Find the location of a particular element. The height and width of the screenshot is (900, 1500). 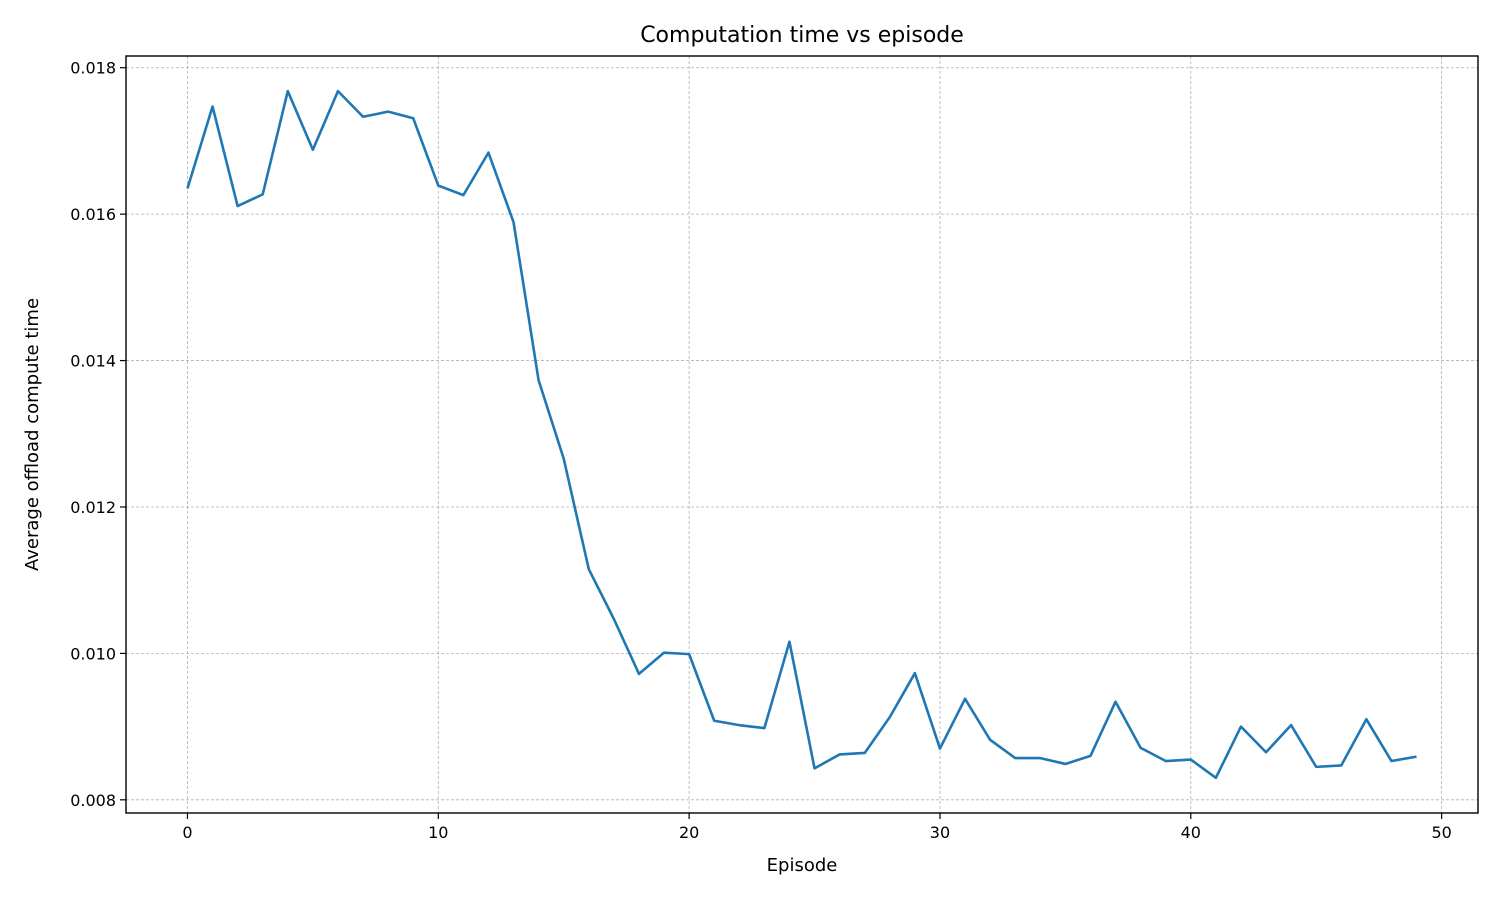

chart-title: Computation time vs episode is located at coordinates (802, 35).